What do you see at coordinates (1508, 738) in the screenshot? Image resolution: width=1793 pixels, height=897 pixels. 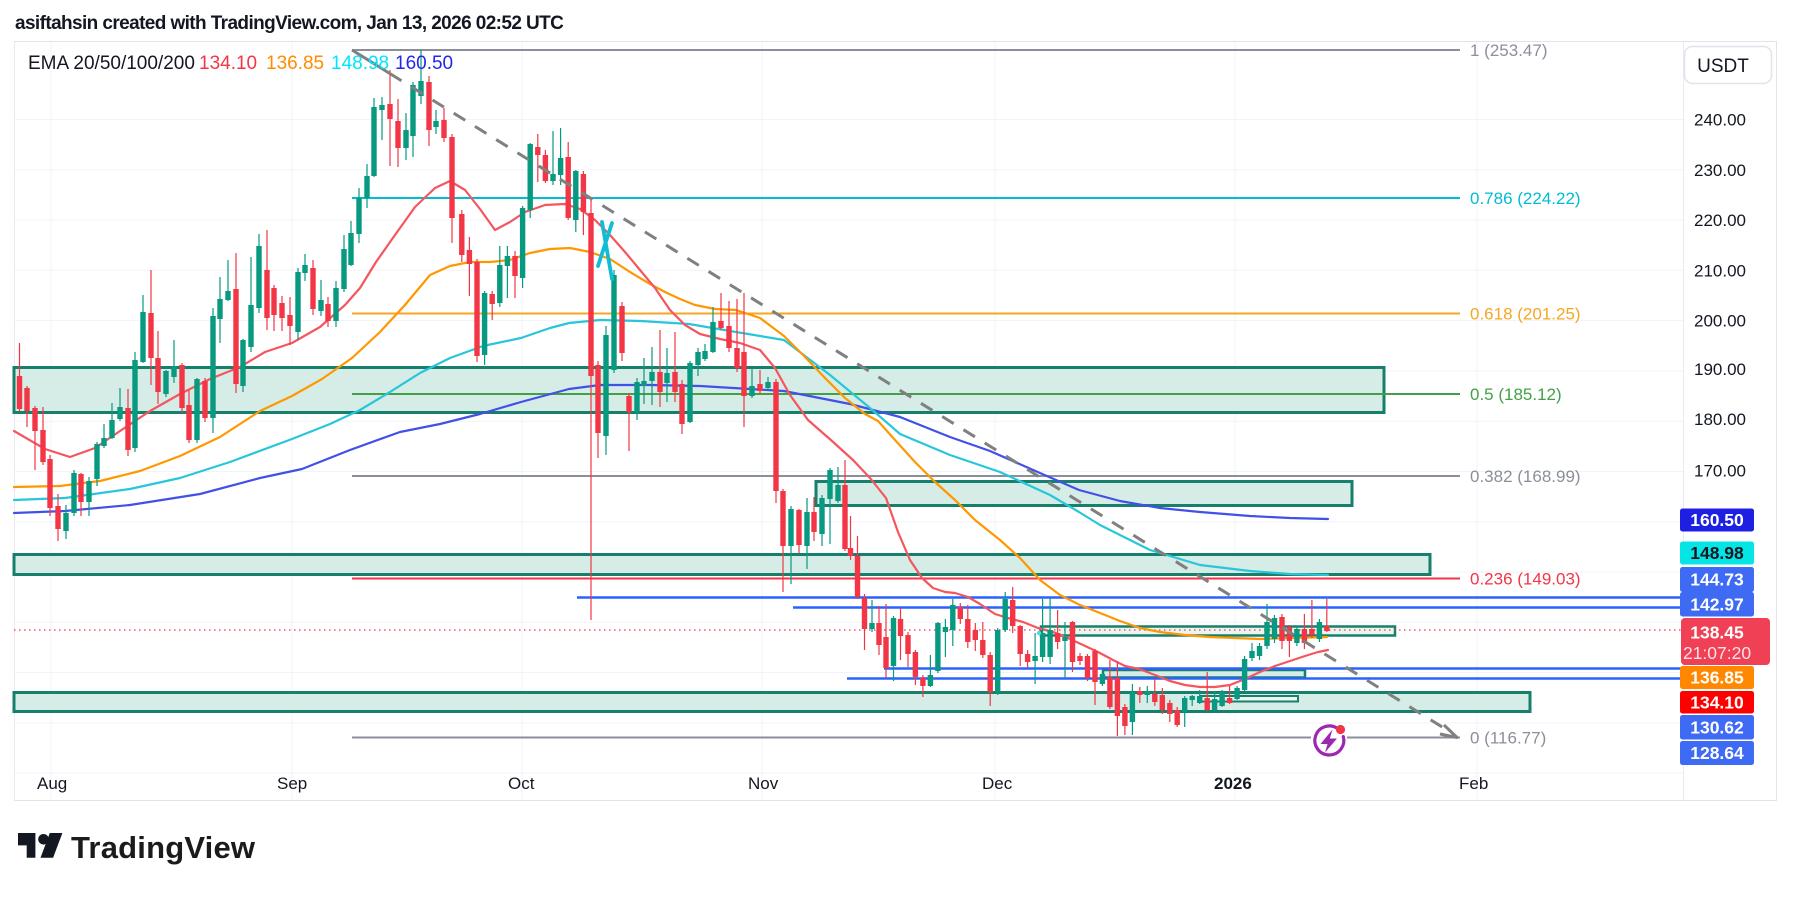 I see `svg-text: 0 (116.77)` at bounding box center [1508, 738].